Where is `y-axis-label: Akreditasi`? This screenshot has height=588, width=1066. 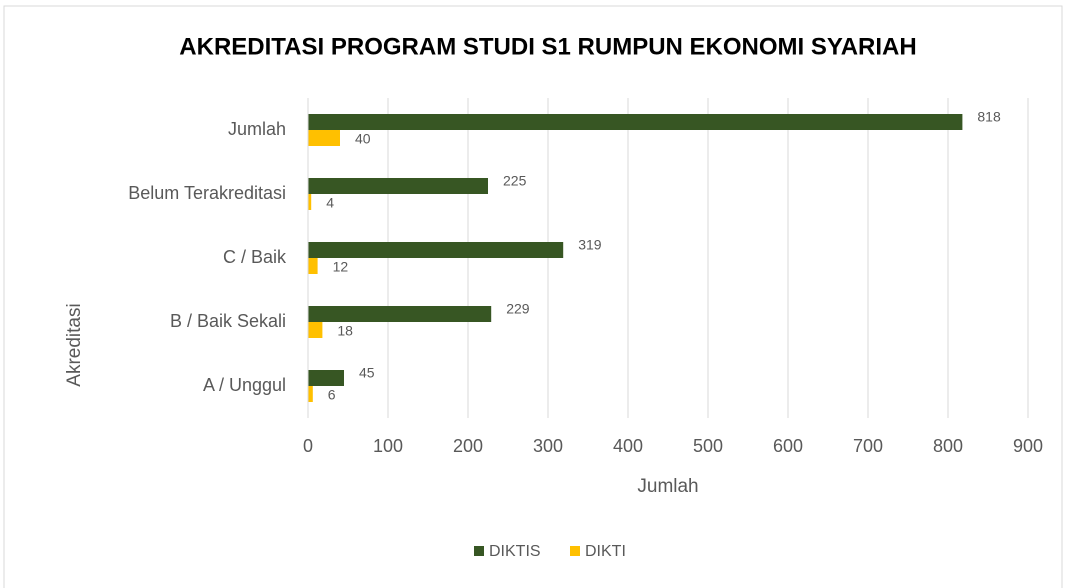
y-axis-label: Akreditasi is located at coordinates (74, 344).